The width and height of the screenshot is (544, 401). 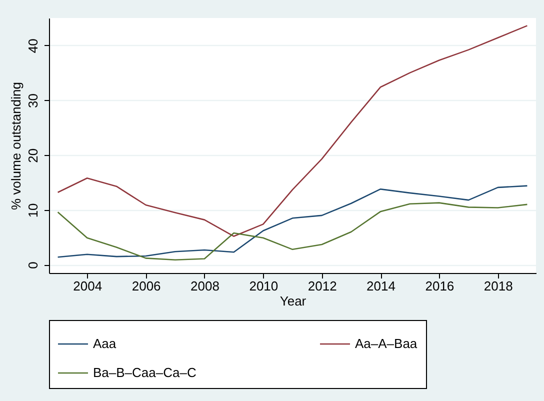 I want to click on x-tick-label: 2008, so click(x=205, y=286).